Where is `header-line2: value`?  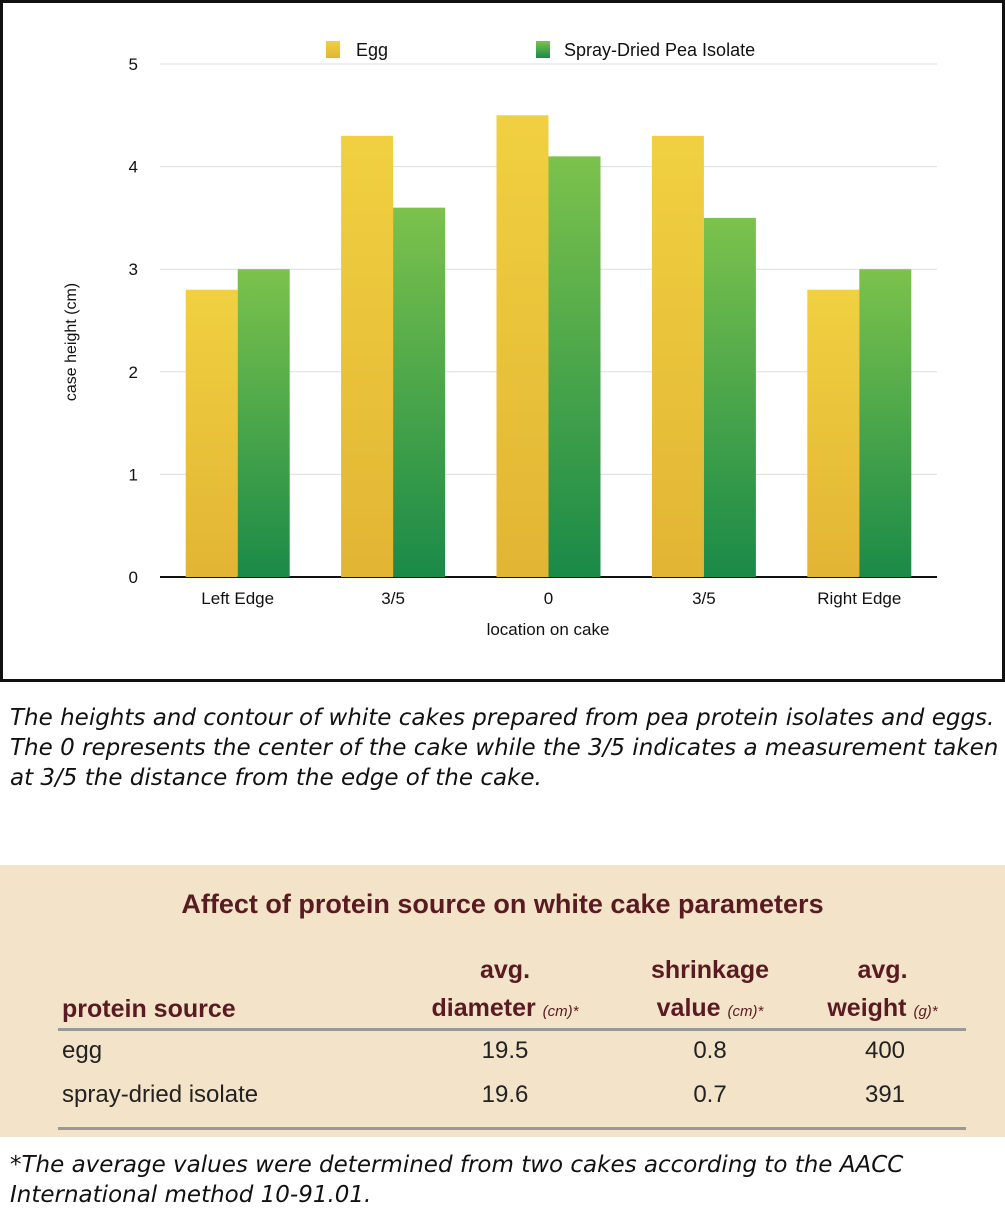 header-line2: value is located at coordinates (688, 1008).